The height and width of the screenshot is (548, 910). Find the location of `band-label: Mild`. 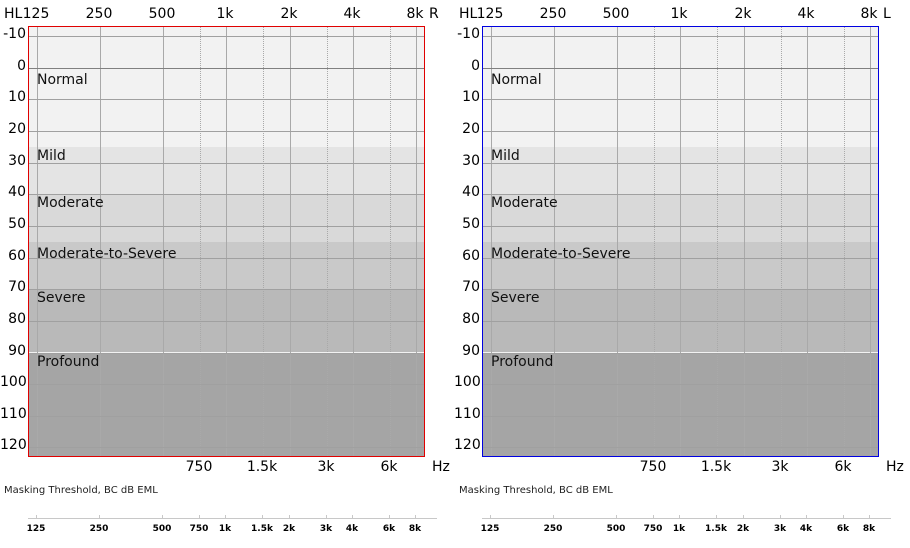

band-label: Mild is located at coordinates (51, 155).